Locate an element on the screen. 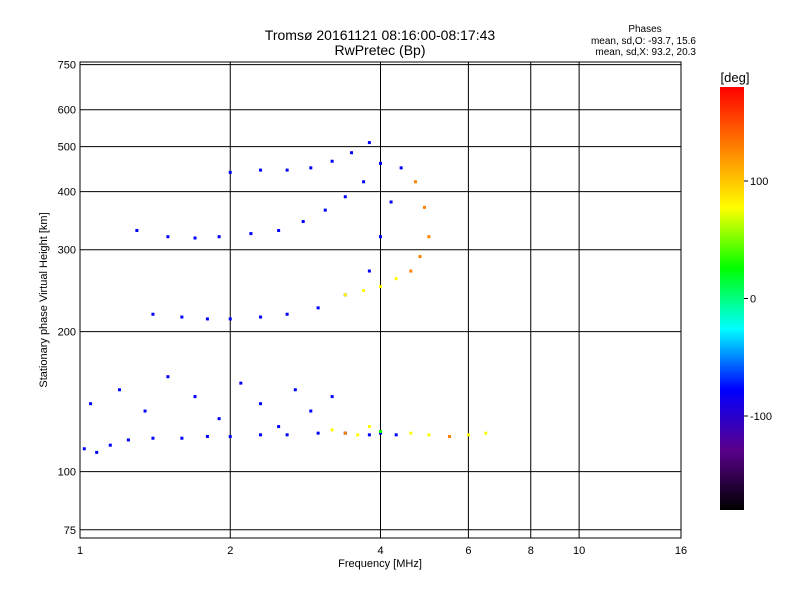 The height and width of the screenshot is (600, 800). colorbar is located at coordinates (732, 298).